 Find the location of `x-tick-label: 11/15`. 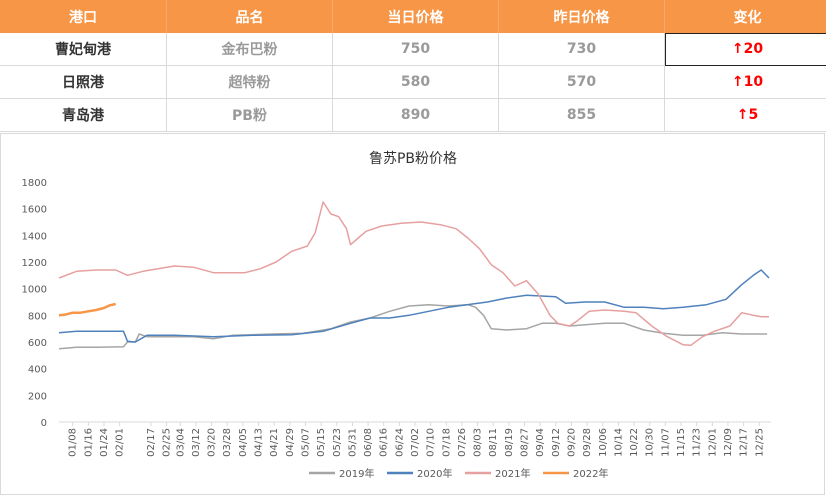

x-tick-label: 11/15 is located at coordinates (681, 442).